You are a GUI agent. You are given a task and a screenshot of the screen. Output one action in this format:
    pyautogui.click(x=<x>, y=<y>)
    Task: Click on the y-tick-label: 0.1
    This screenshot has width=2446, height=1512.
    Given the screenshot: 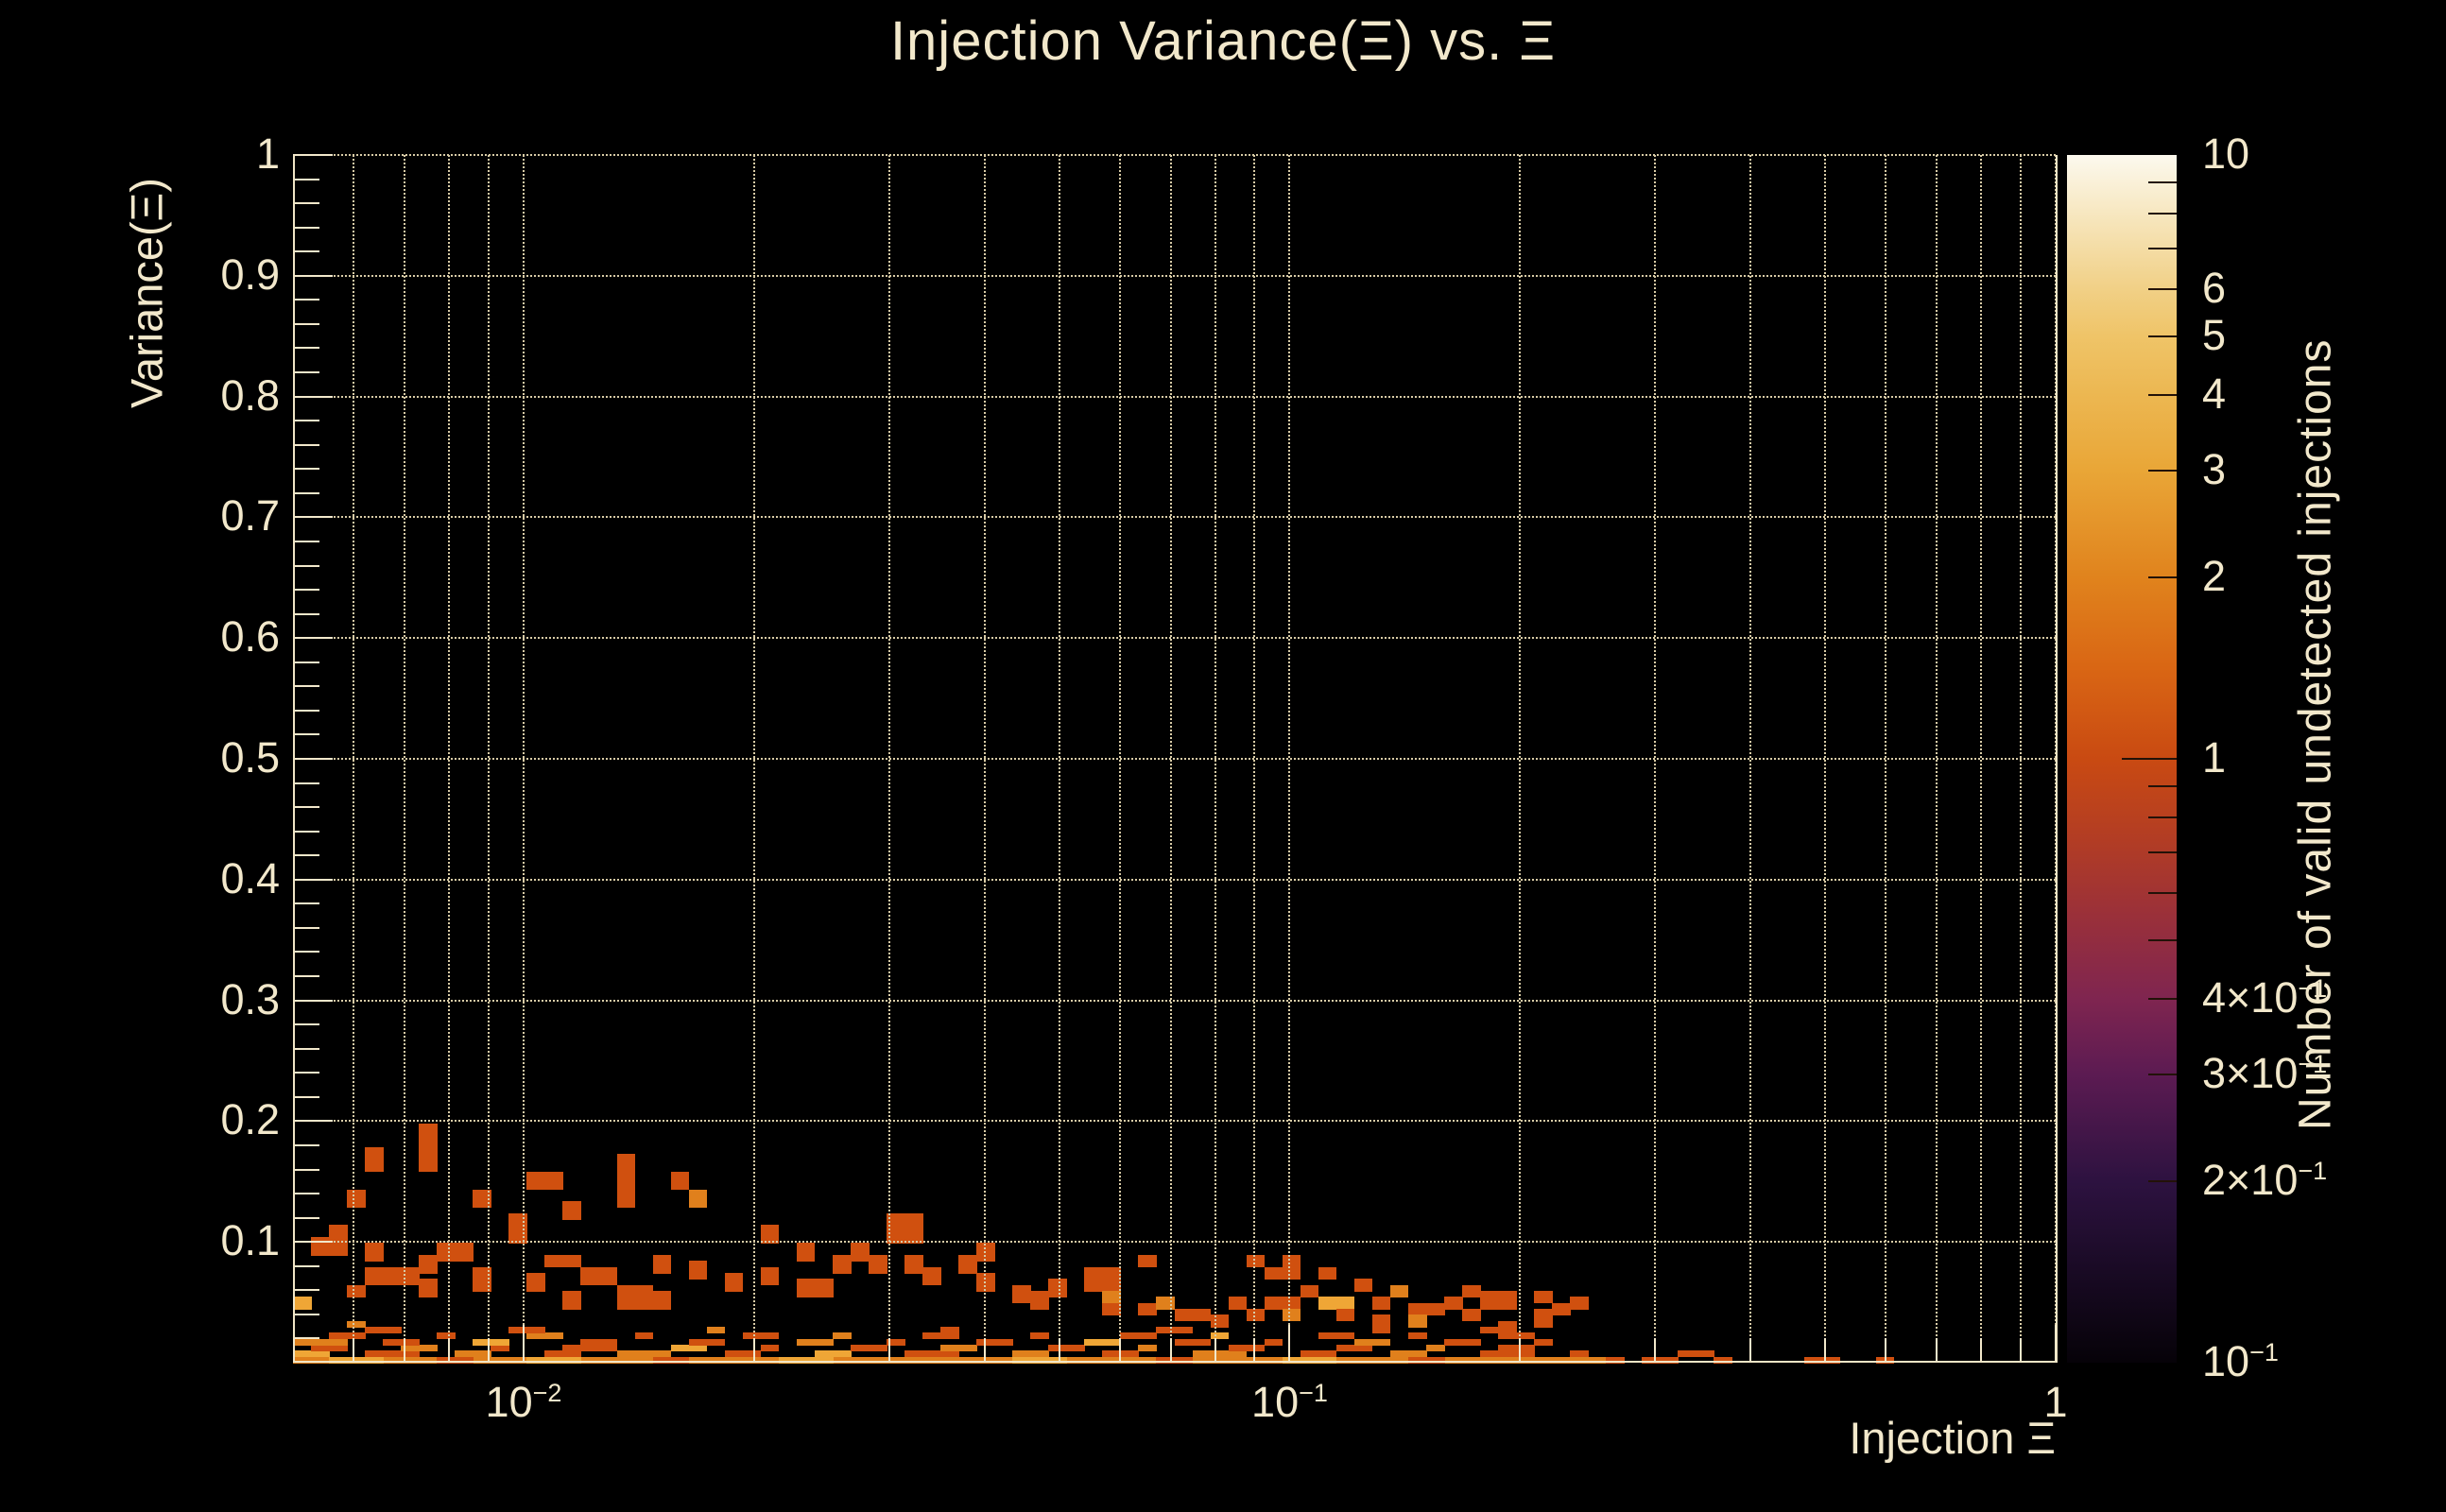 What is the action you would take?
    pyautogui.click(x=250, y=1240)
    